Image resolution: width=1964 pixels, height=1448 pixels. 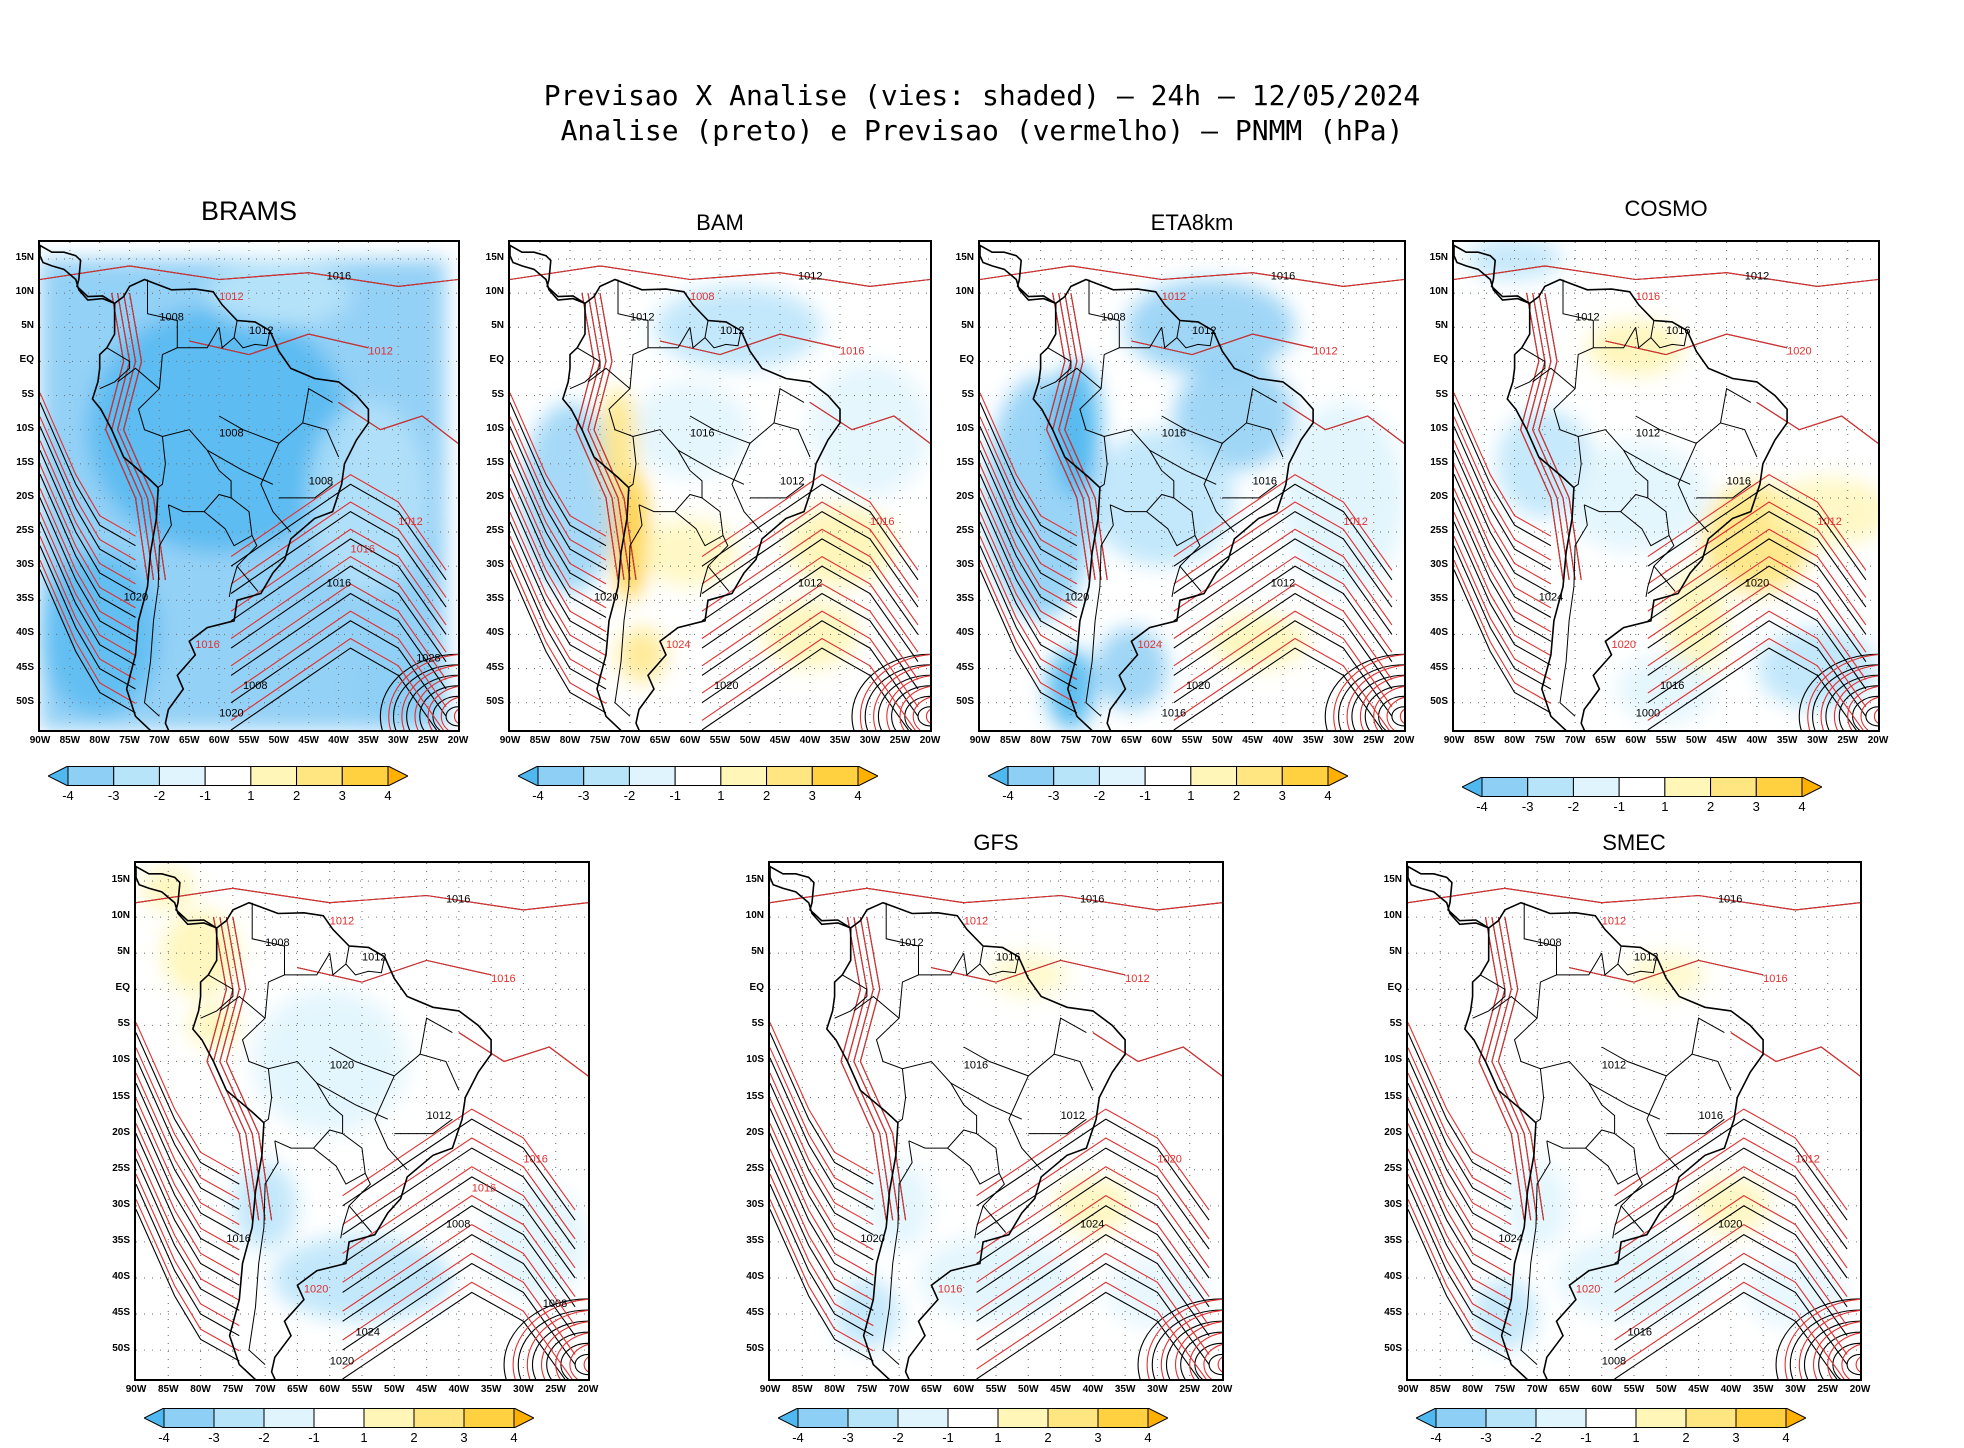 I want to click on lat-tick-label: 10N, so click(x=120, y=916).